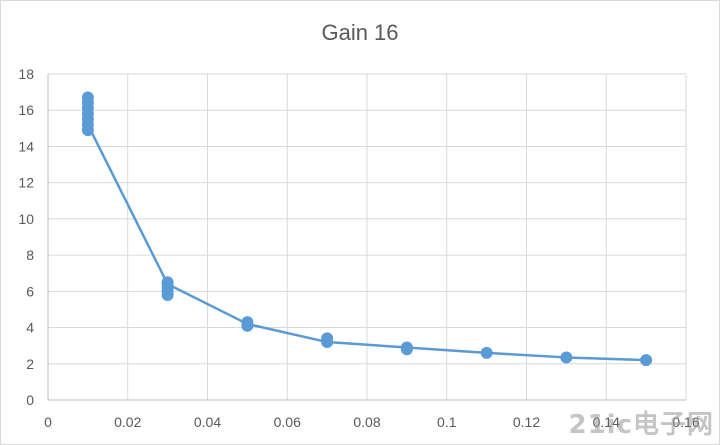  What do you see at coordinates (26, 219) in the screenshot?
I see `y-tick-label: 10` at bounding box center [26, 219].